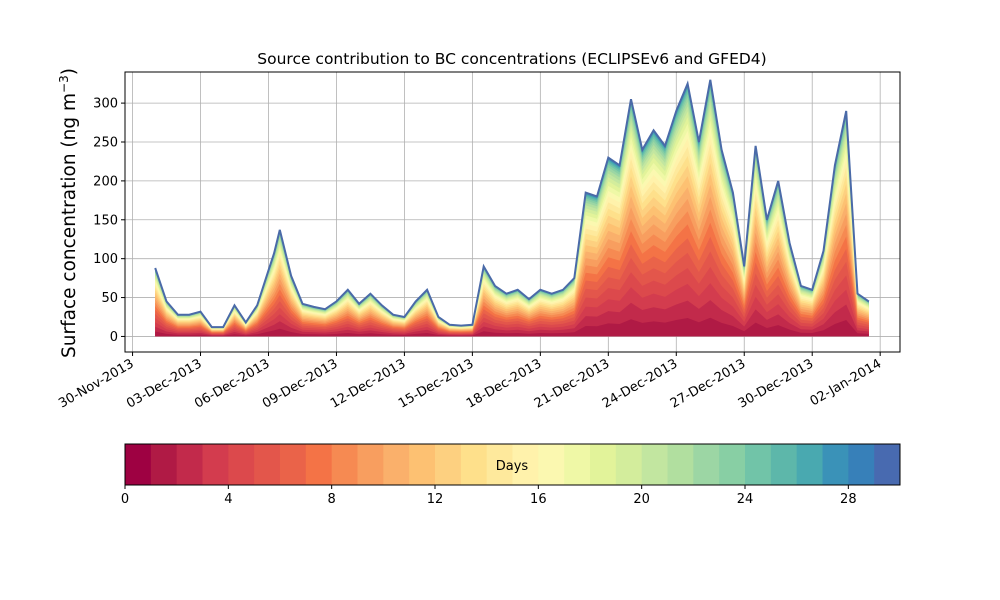 Image resolution: width=1000 pixels, height=600 pixels. I want to click on x-tick-label: 06-Dec-2013, so click(232, 383).